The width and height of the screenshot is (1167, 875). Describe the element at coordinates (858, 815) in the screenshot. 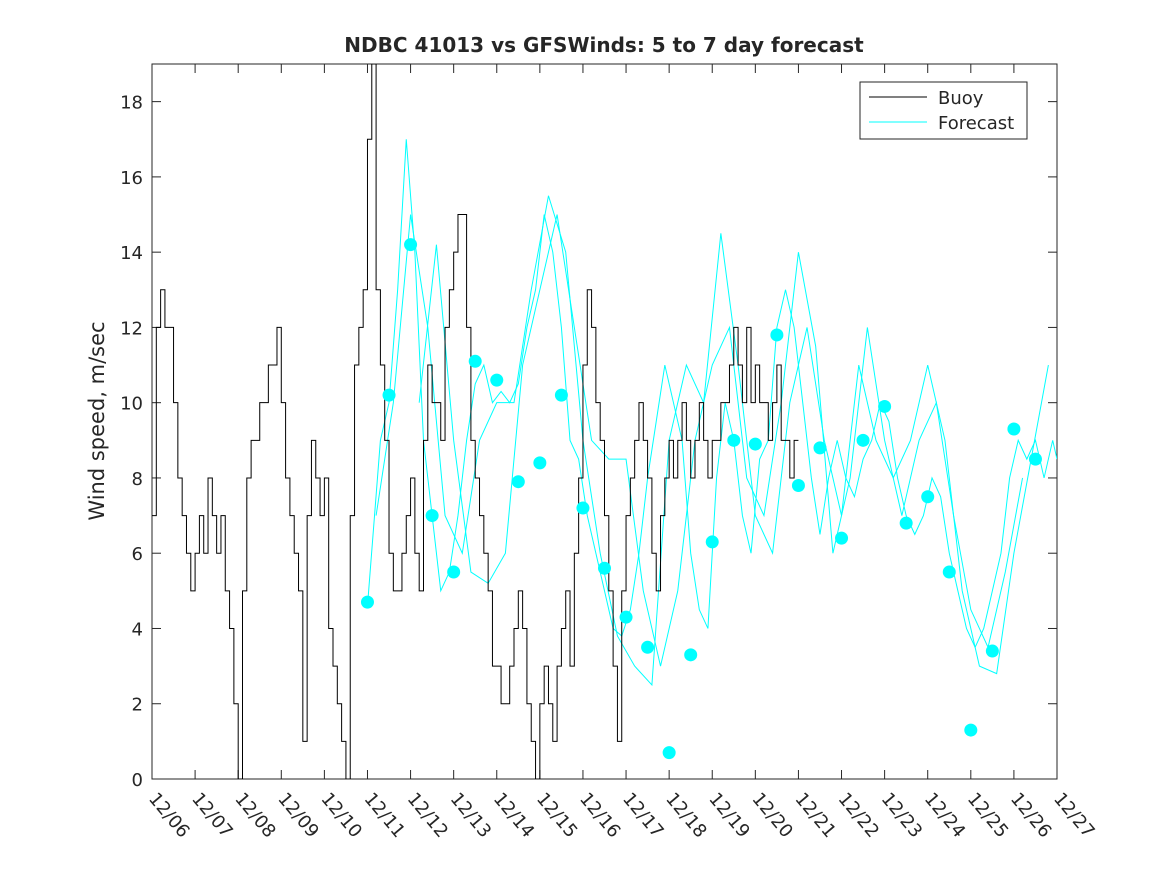

I see `x-tick-label: 12/22` at that location.